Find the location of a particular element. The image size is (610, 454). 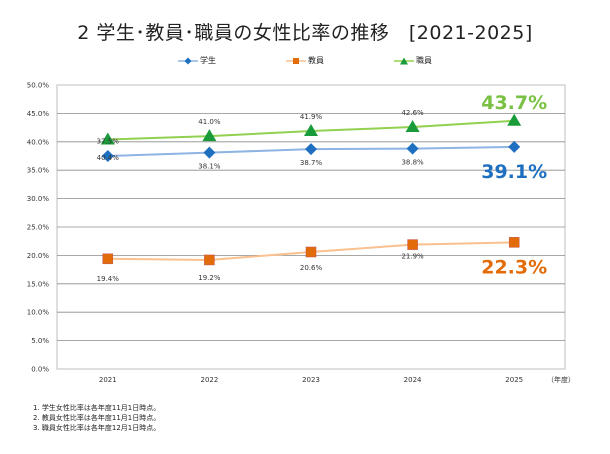

legend-item-students: 学生 is located at coordinates (197, 60).